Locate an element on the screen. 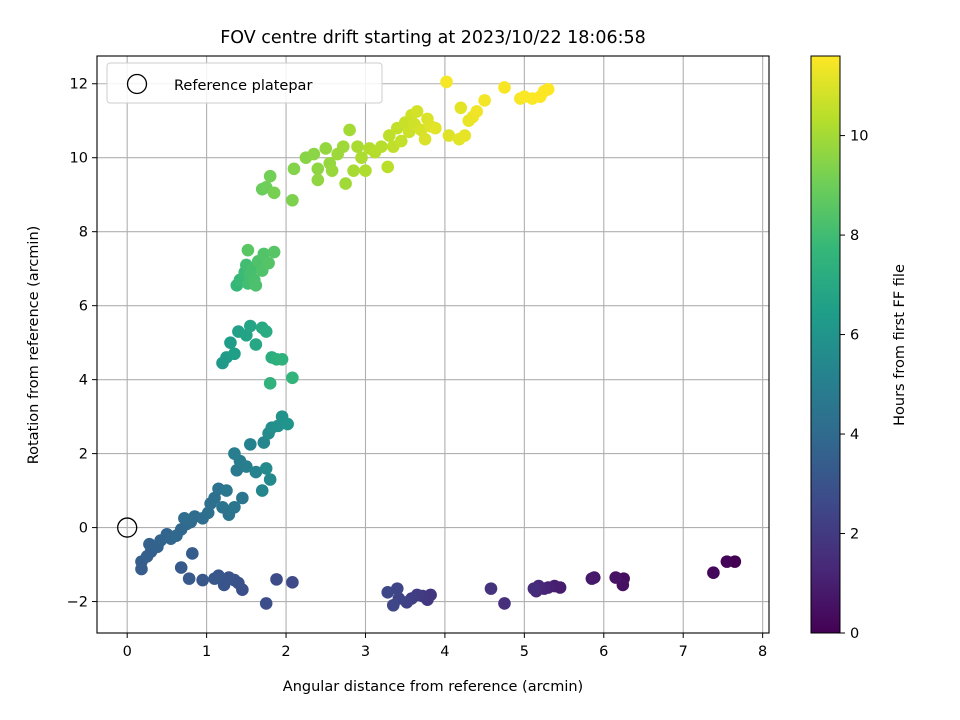 The width and height of the screenshot is (960, 720). y-tick-label: 12 is located at coordinates (79, 85).